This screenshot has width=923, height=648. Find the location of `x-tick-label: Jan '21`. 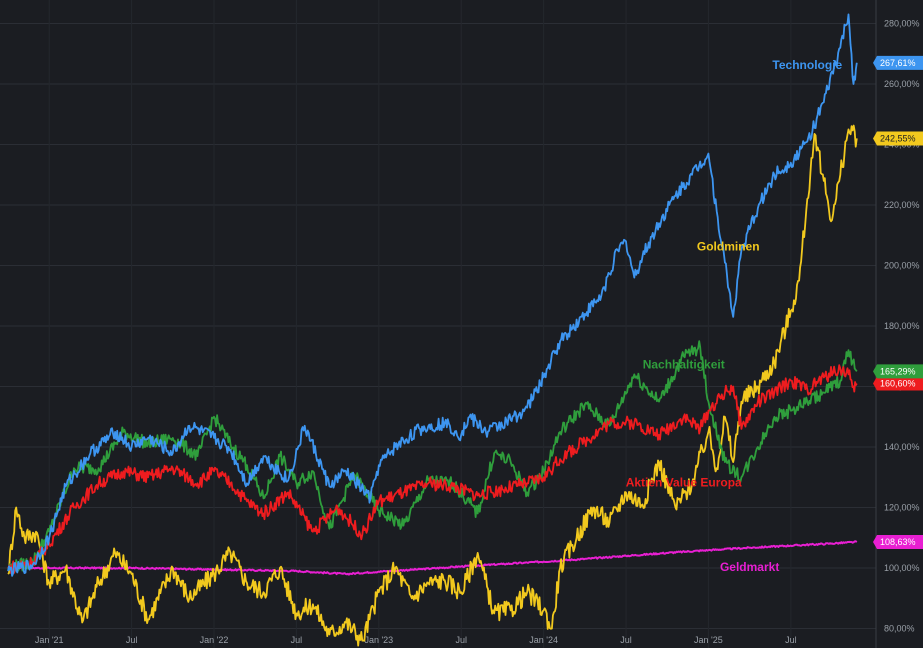

x-tick-label: Jan '21 is located at coordinates (49, 640).